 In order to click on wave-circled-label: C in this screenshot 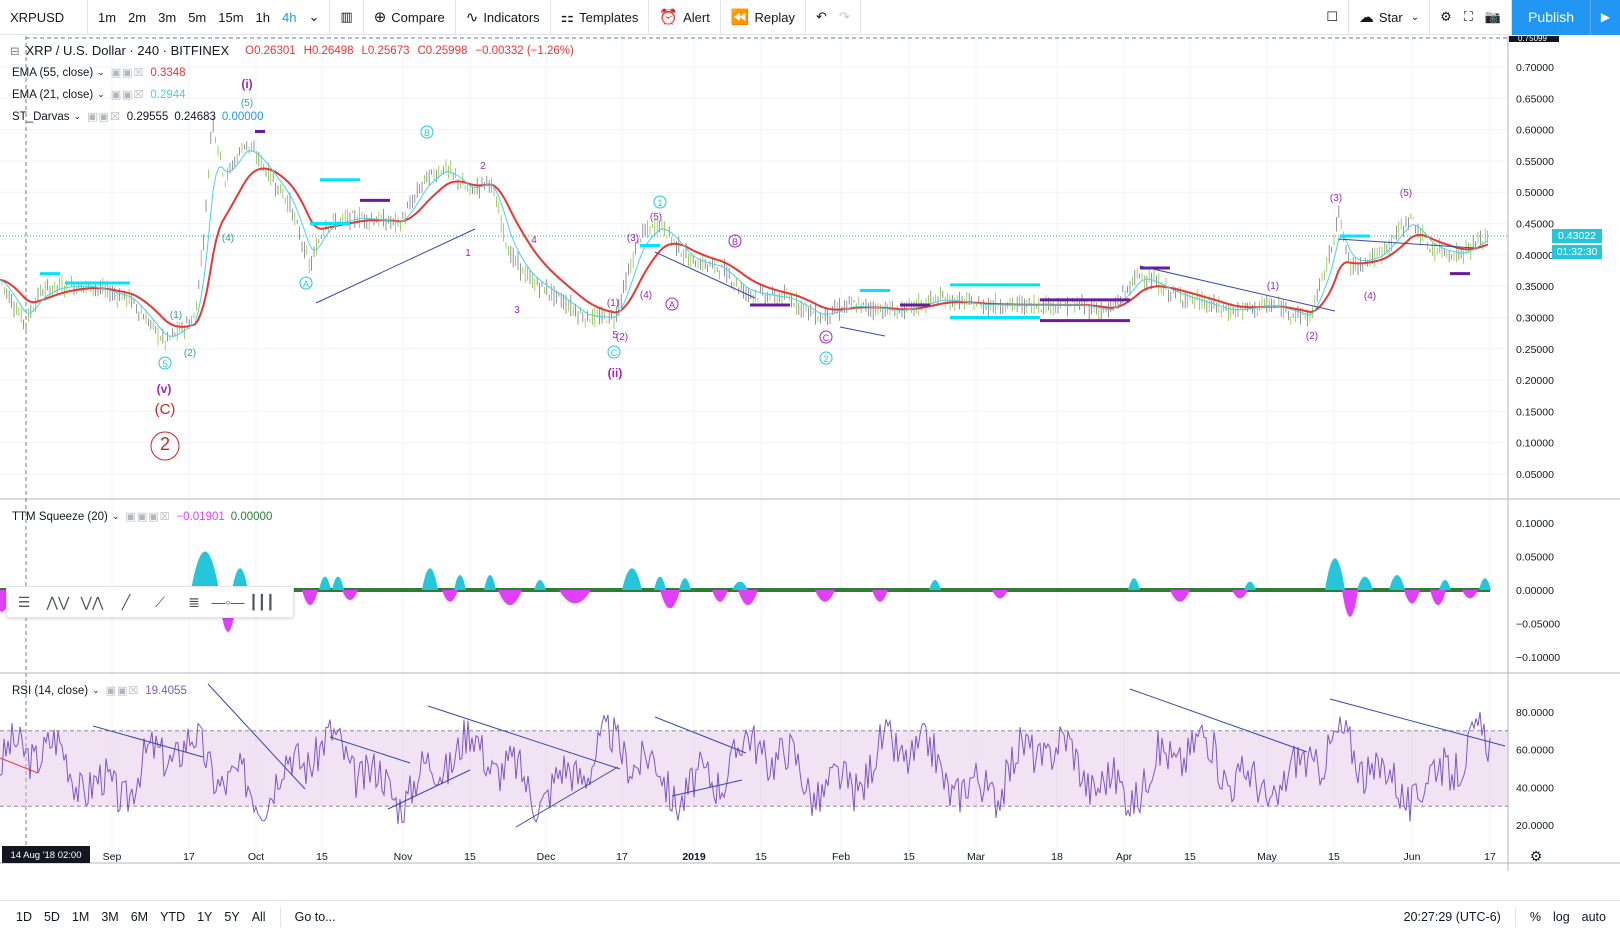, I will do `click(614, 353)`.